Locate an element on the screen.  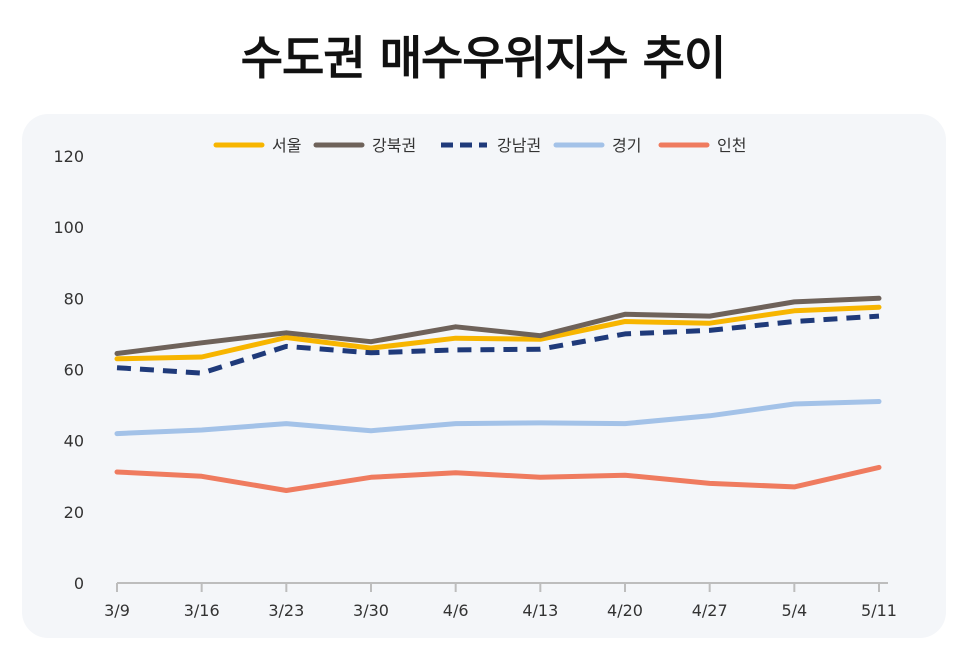
series-line-강북권 is located at coordinates (498, 325).